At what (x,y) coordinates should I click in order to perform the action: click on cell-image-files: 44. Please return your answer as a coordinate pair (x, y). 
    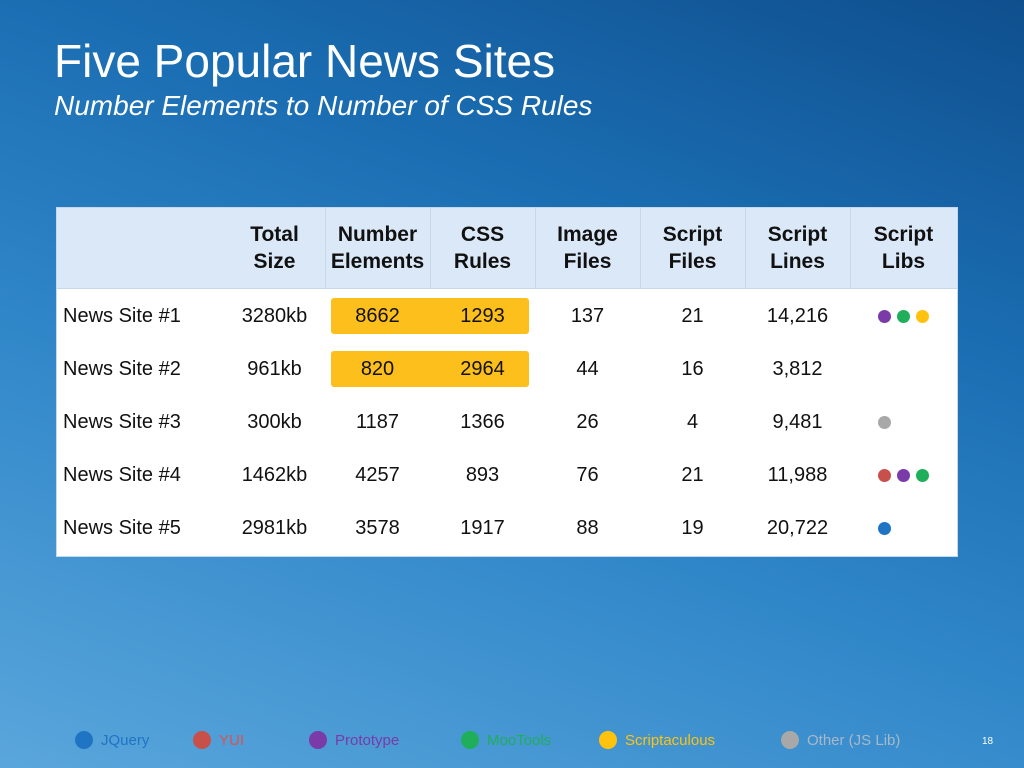
    Looking at the image, I should click on (587, 369).